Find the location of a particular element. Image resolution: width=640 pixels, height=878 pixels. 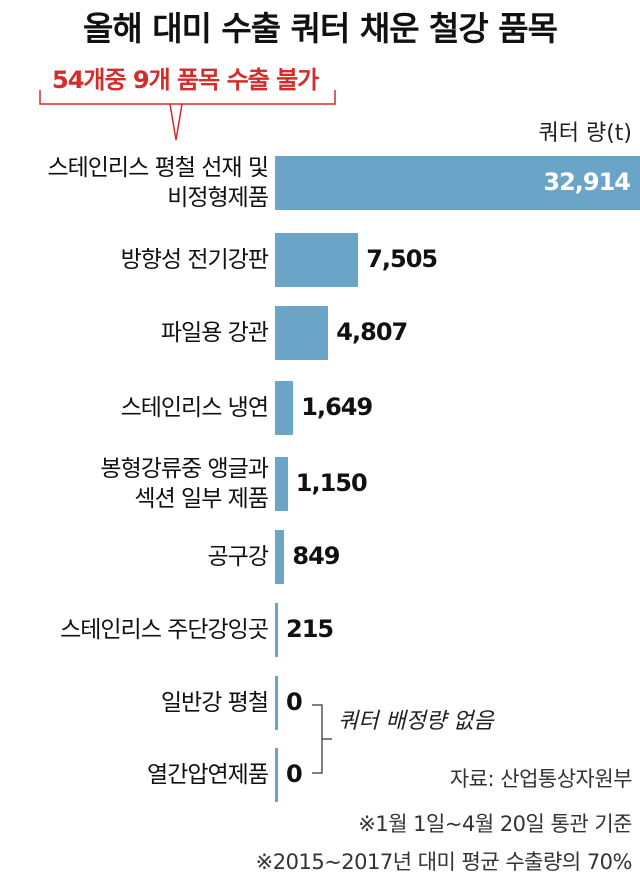

value-label: 1,150 is located at coordinates (331, 483).